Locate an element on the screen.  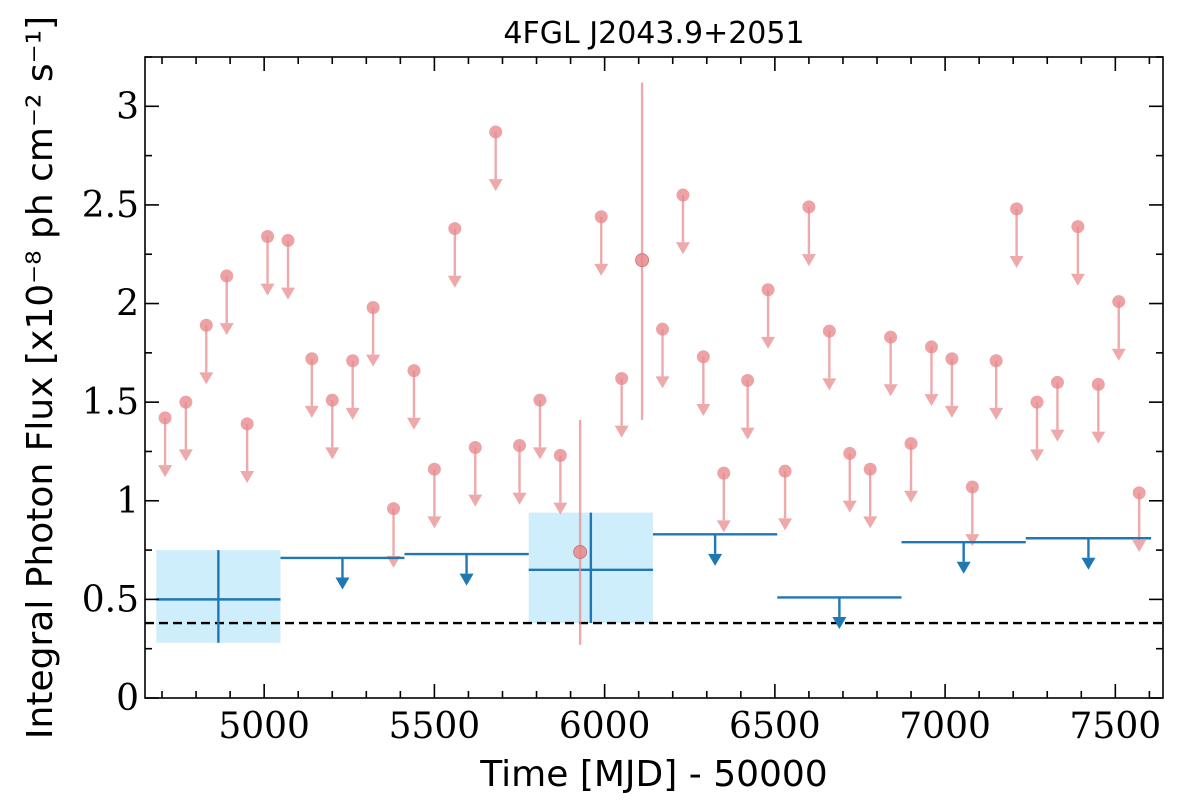
y-axis-label: Integral Photon Flux [x10⁻⁸ ph cm⁻² s⁻¹] is located at coordinates (40, 377).